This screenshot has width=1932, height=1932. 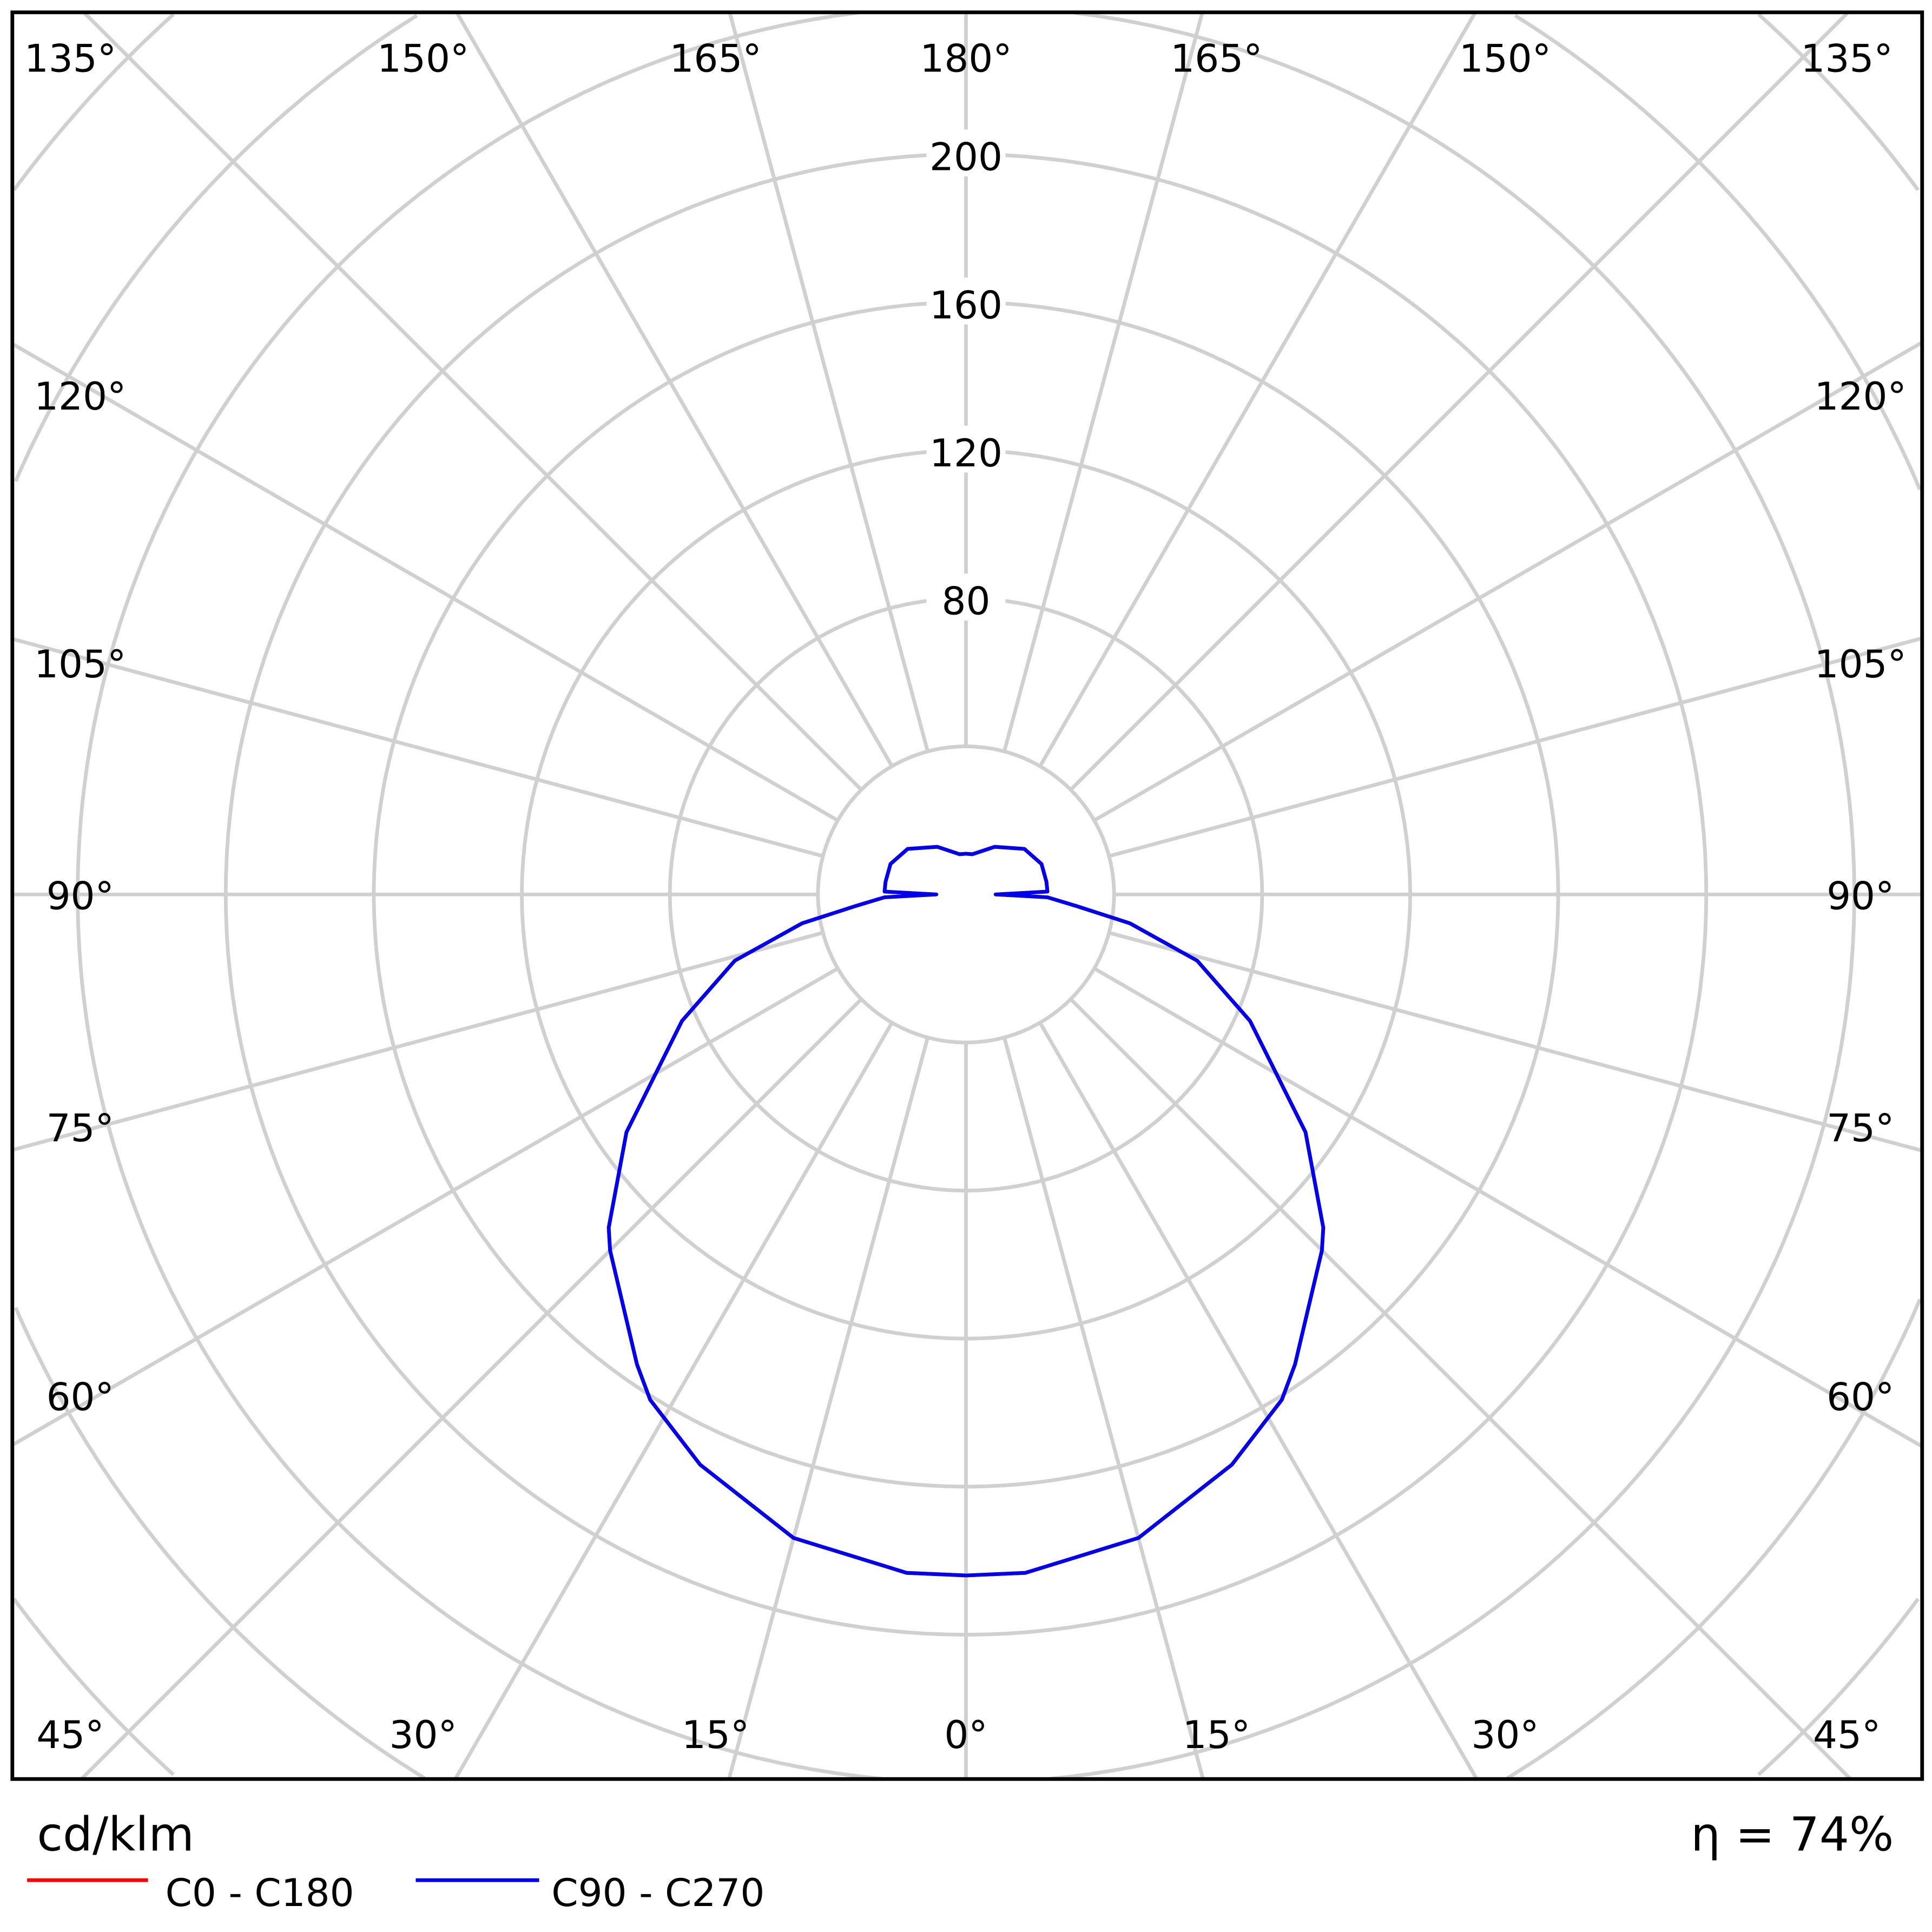 I want to click on angle-label-left: 75°, so click(x=80, y=1127).